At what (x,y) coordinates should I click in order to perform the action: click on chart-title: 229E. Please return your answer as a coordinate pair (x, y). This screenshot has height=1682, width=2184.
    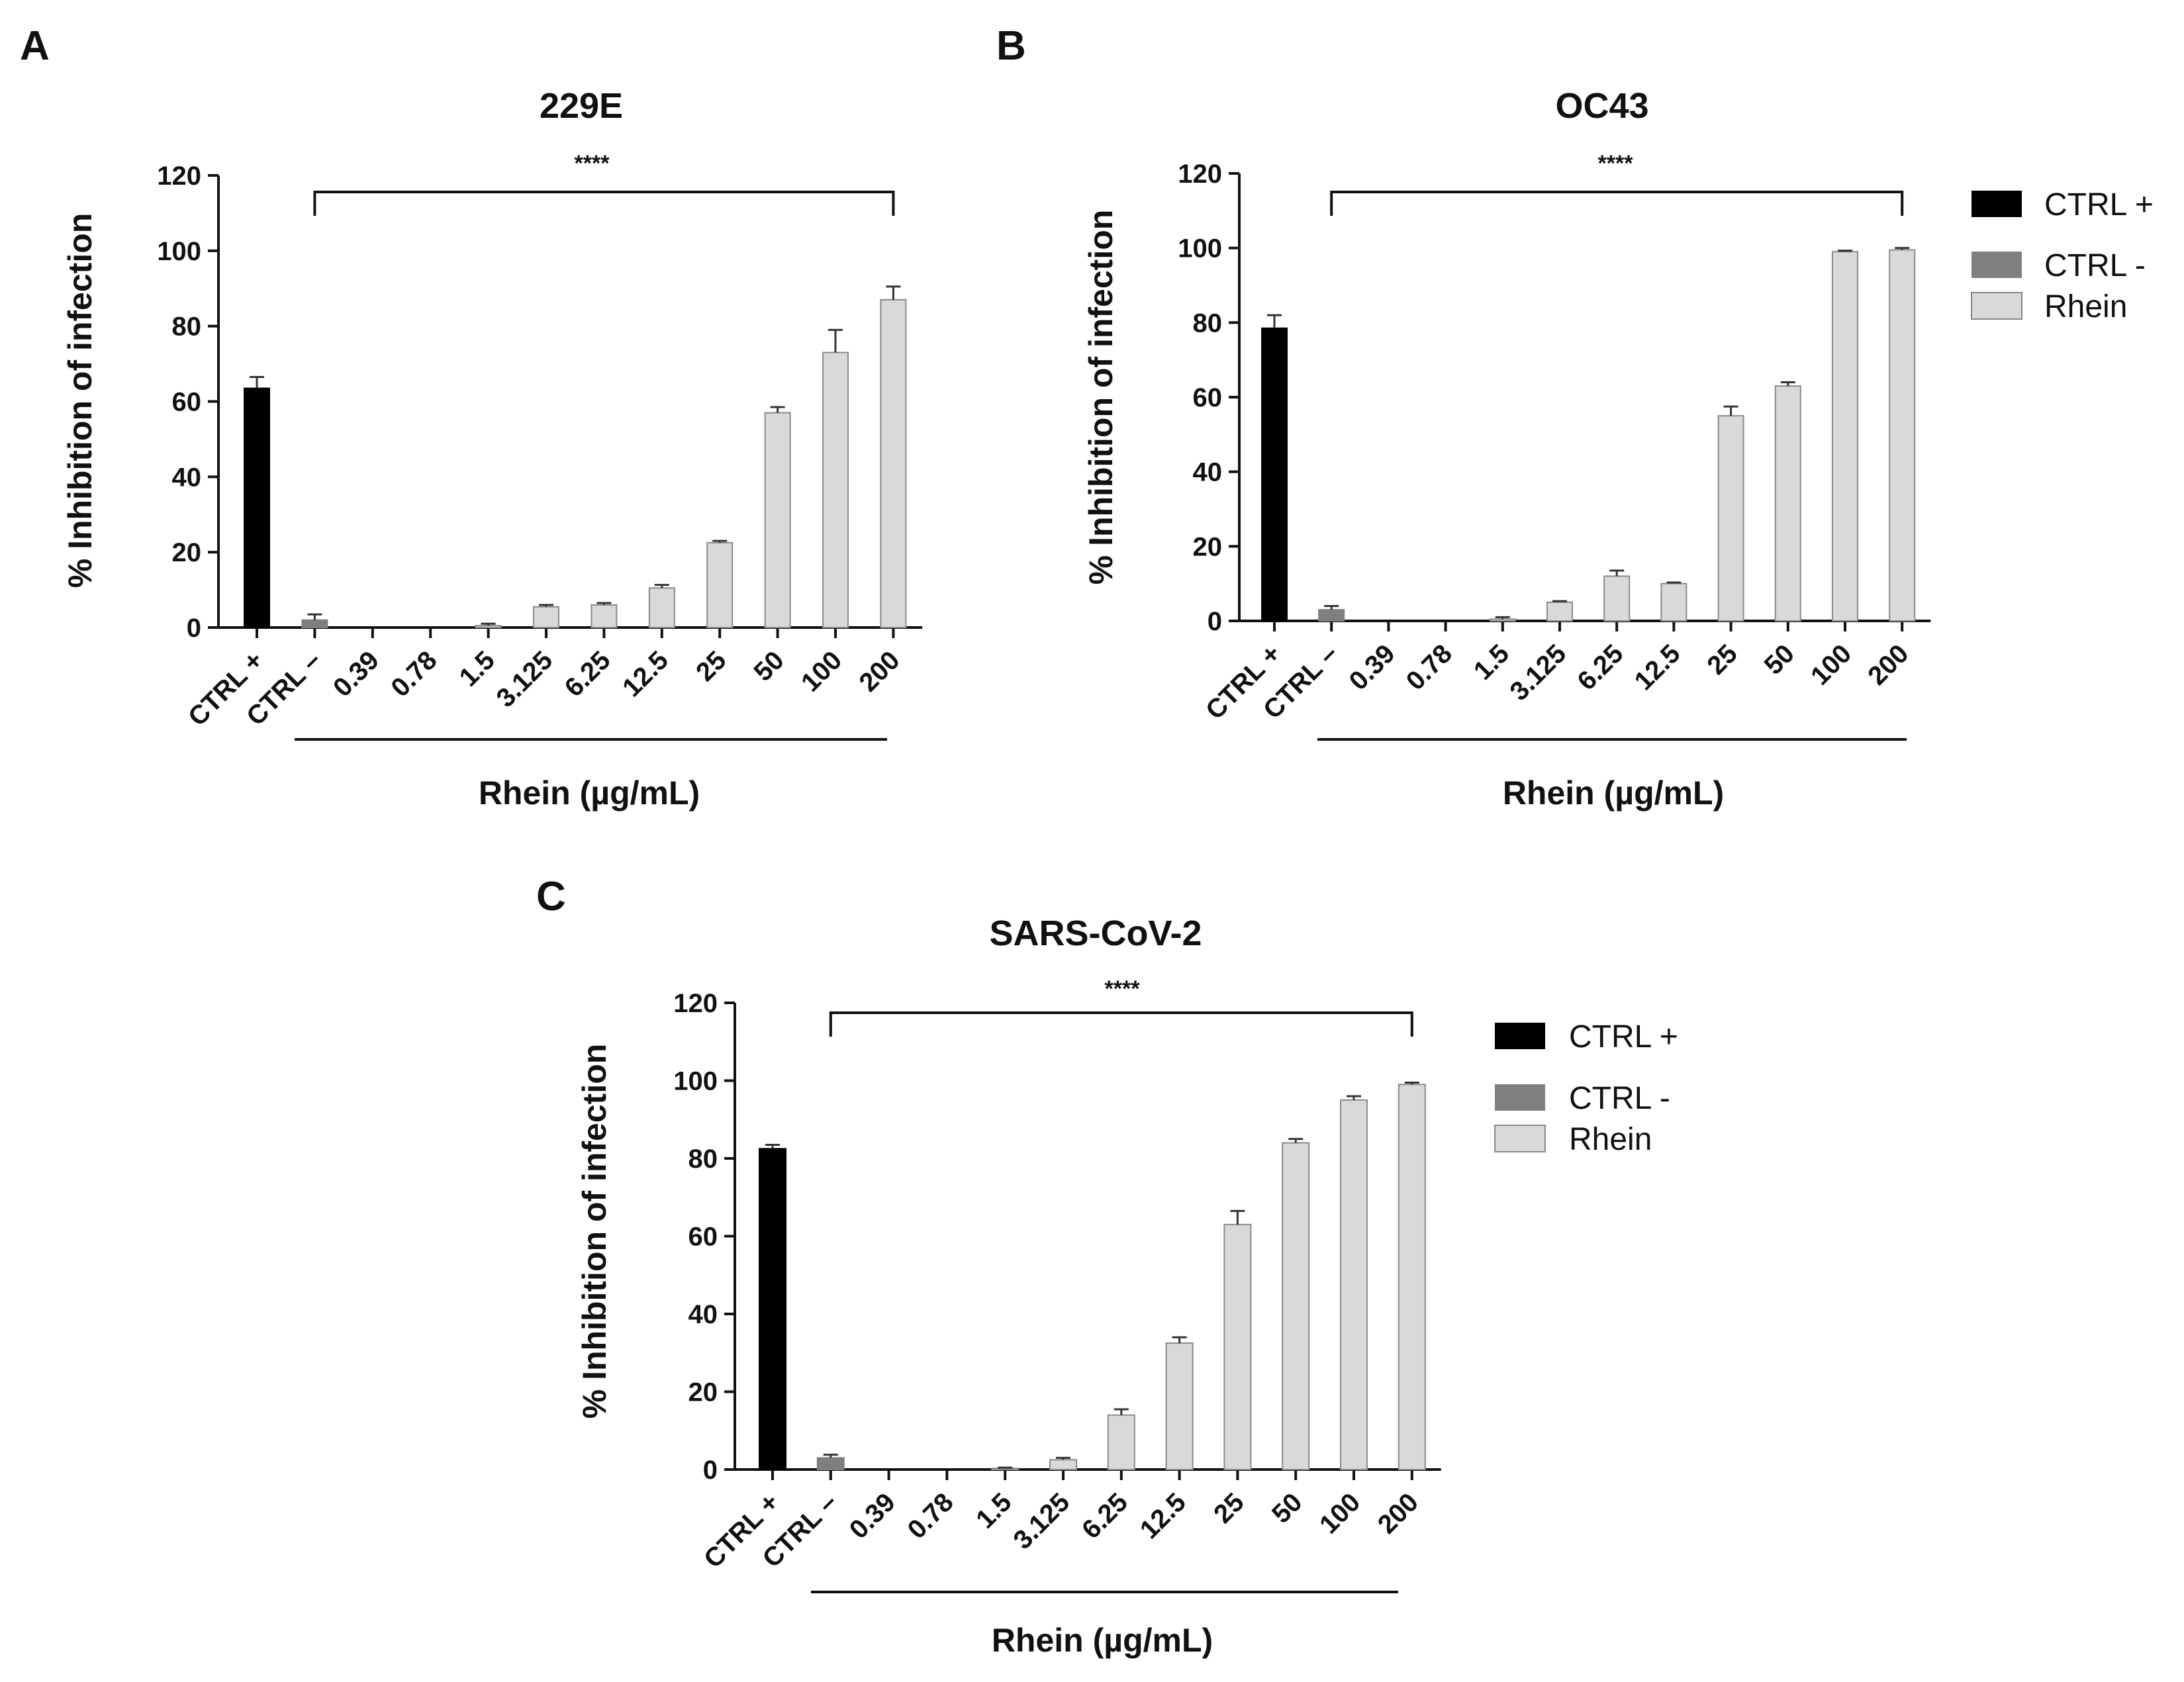
    Looking at the image, I should click on (581, 106).